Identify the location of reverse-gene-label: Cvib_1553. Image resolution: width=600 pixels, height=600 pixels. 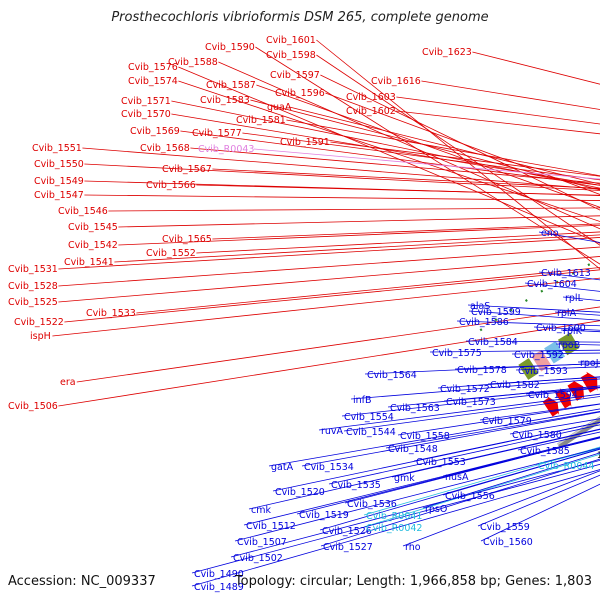
(441, 462).